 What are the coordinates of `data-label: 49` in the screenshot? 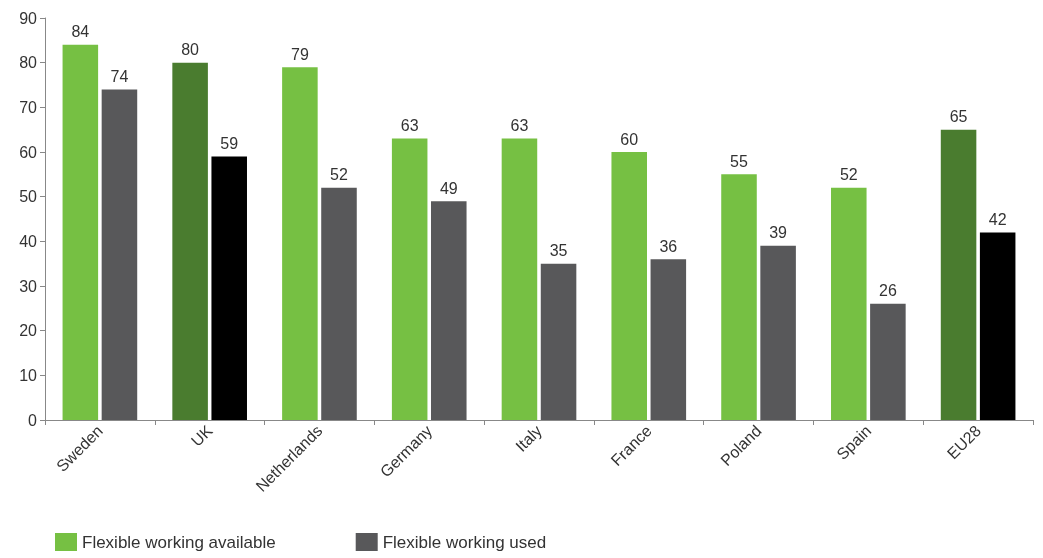 It's located at (448, 188).